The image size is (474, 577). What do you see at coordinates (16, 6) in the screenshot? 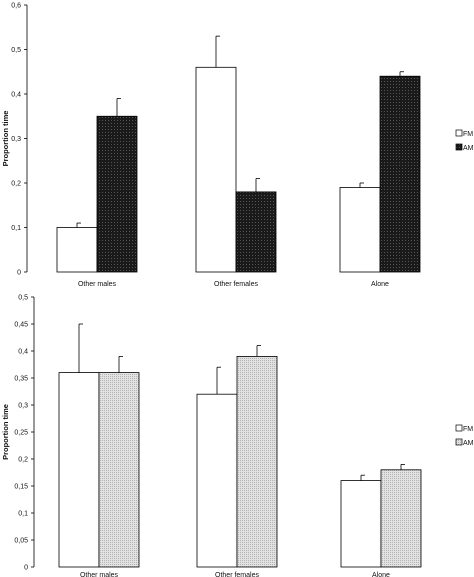
I see `y-tick-label: 0,6` at bounding box center [16, 6].